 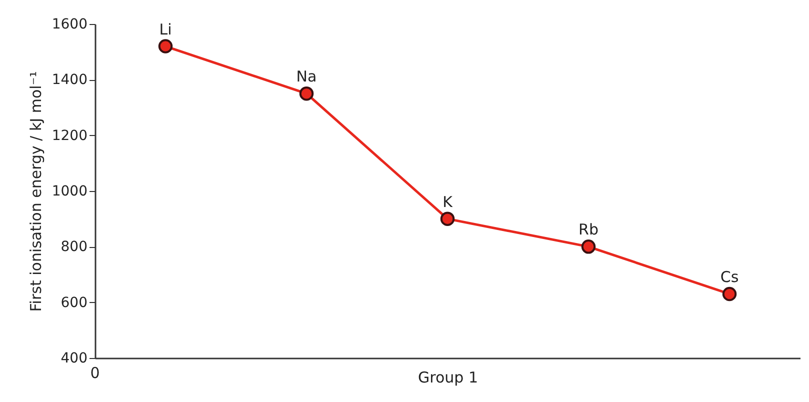 I want to click on x-tick-label: Li, so click(x=165, y=29).